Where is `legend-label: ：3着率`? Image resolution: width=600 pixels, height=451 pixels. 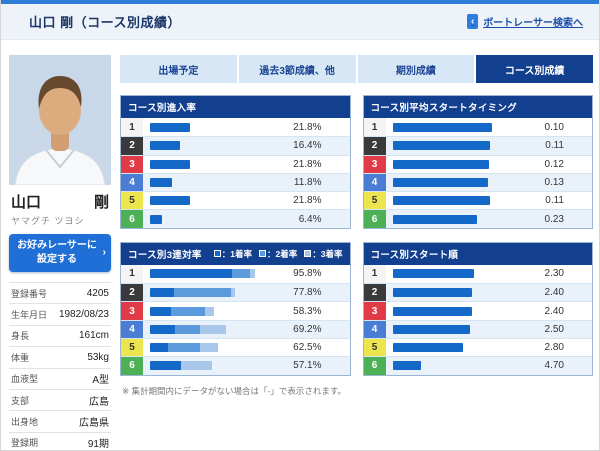 legend-label: ：3着率 is located at coordinates (327, 253).